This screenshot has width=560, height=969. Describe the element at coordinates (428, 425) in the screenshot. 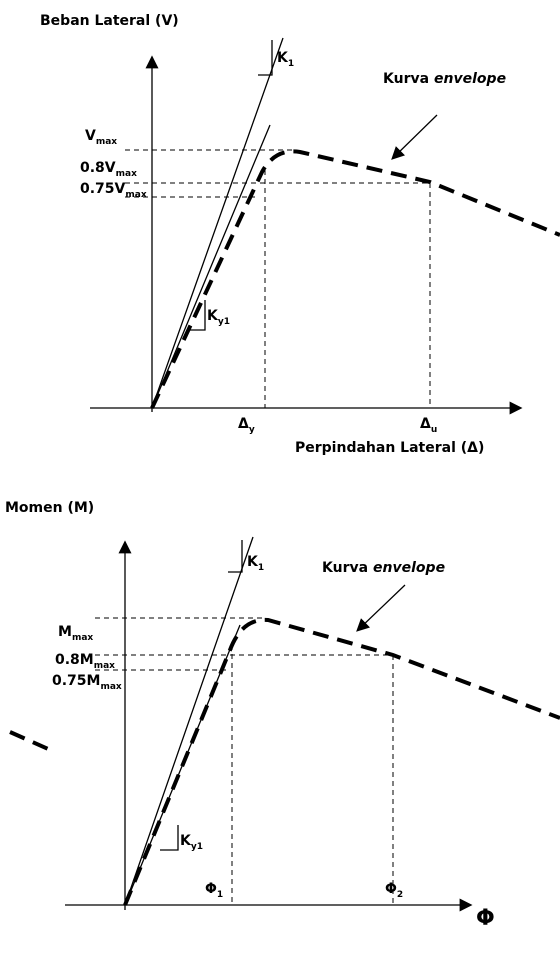

I see `label: Δu` at that location.